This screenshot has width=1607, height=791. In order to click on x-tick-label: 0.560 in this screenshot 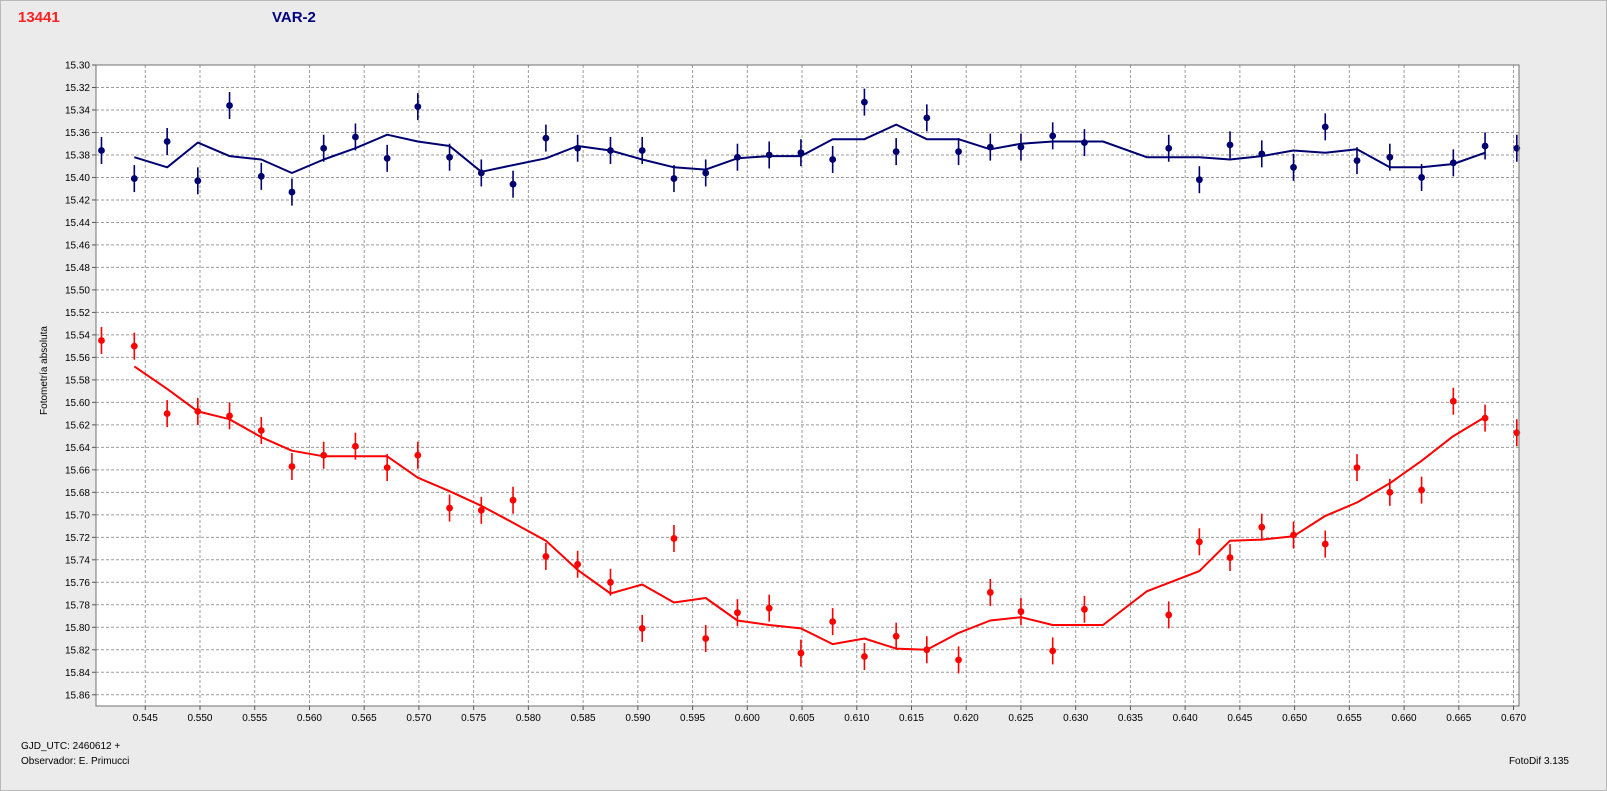, I will do `click(309, 718)`.